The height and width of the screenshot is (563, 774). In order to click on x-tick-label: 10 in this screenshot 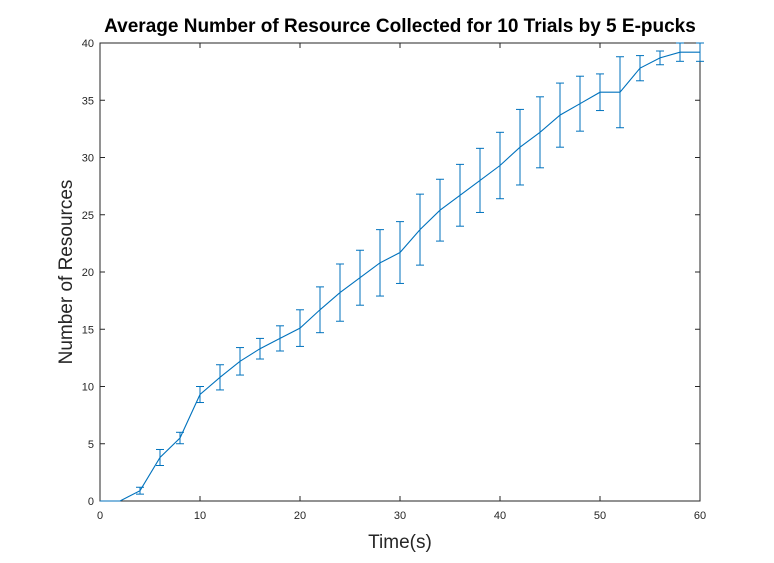, I will do `click(200, 516)`.